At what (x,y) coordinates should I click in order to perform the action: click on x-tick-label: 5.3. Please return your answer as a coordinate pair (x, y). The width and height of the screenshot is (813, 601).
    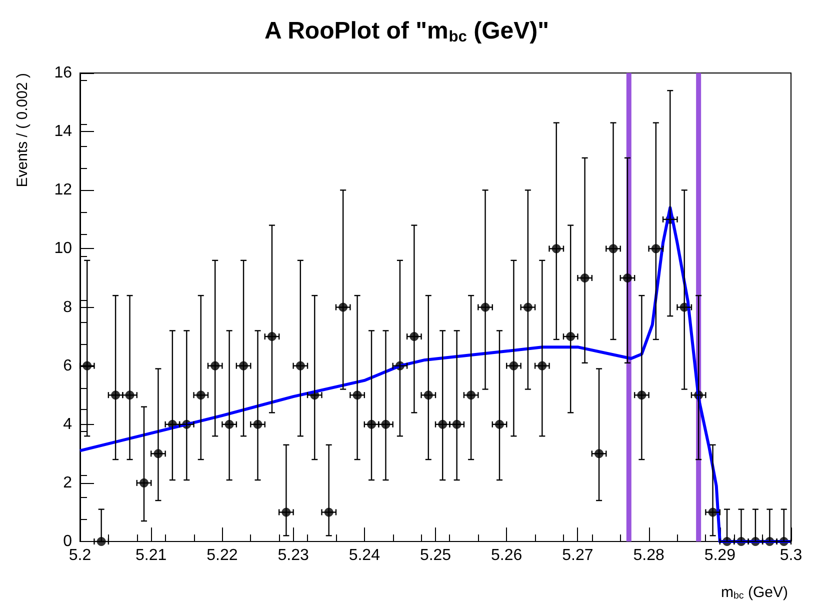
    Looking at the image, I should click on (791, 555).